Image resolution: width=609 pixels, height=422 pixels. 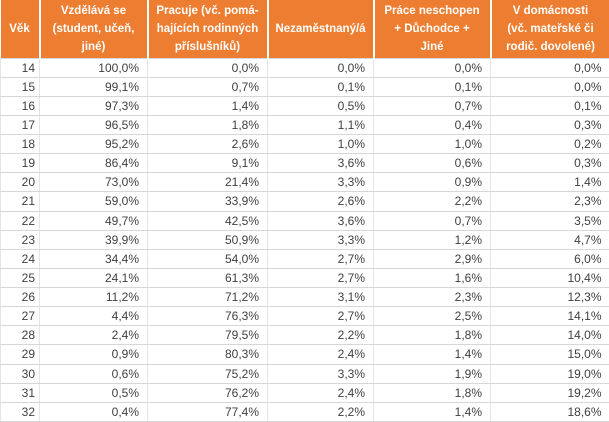 What do you see at coordinates (207, 278) in the screenshot?
I see `value-cell: 61,3%` at bounding box center [207, 278].